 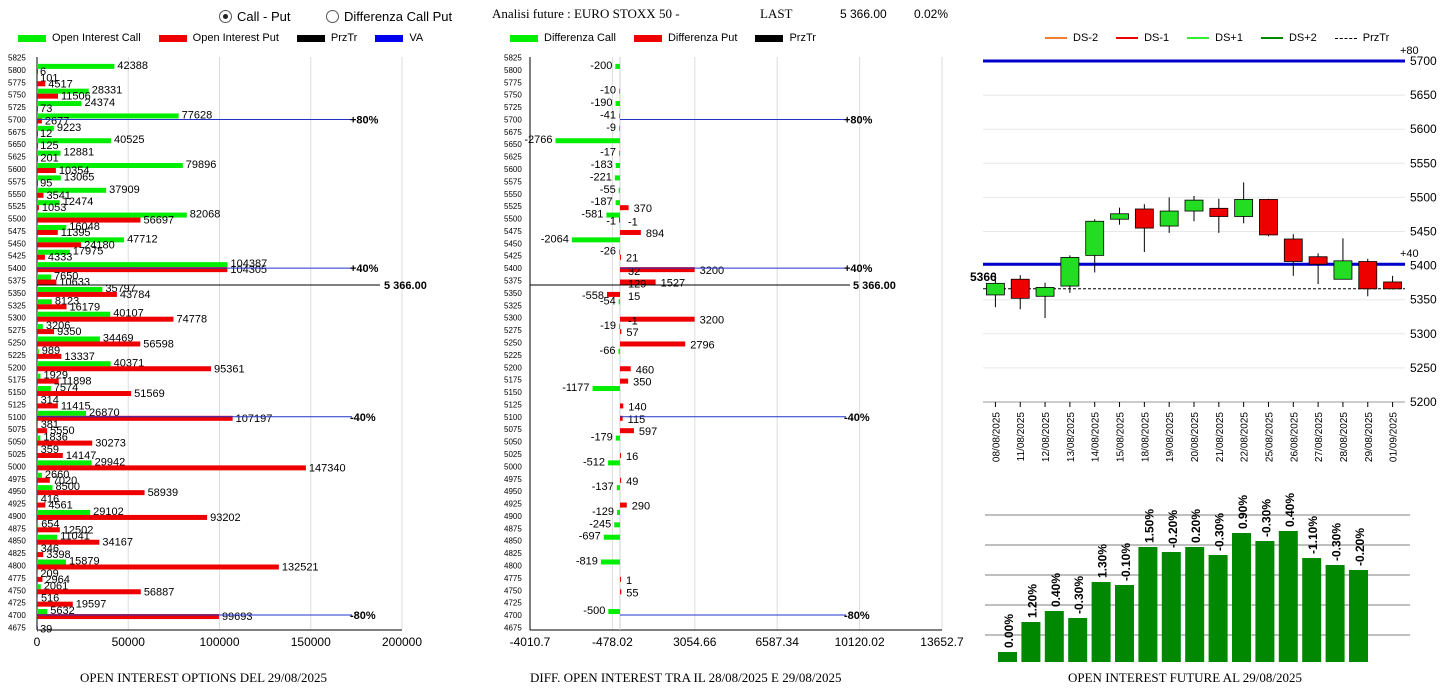 I want to click on candle-ytick: 5300, so click(x=1423, y=334).